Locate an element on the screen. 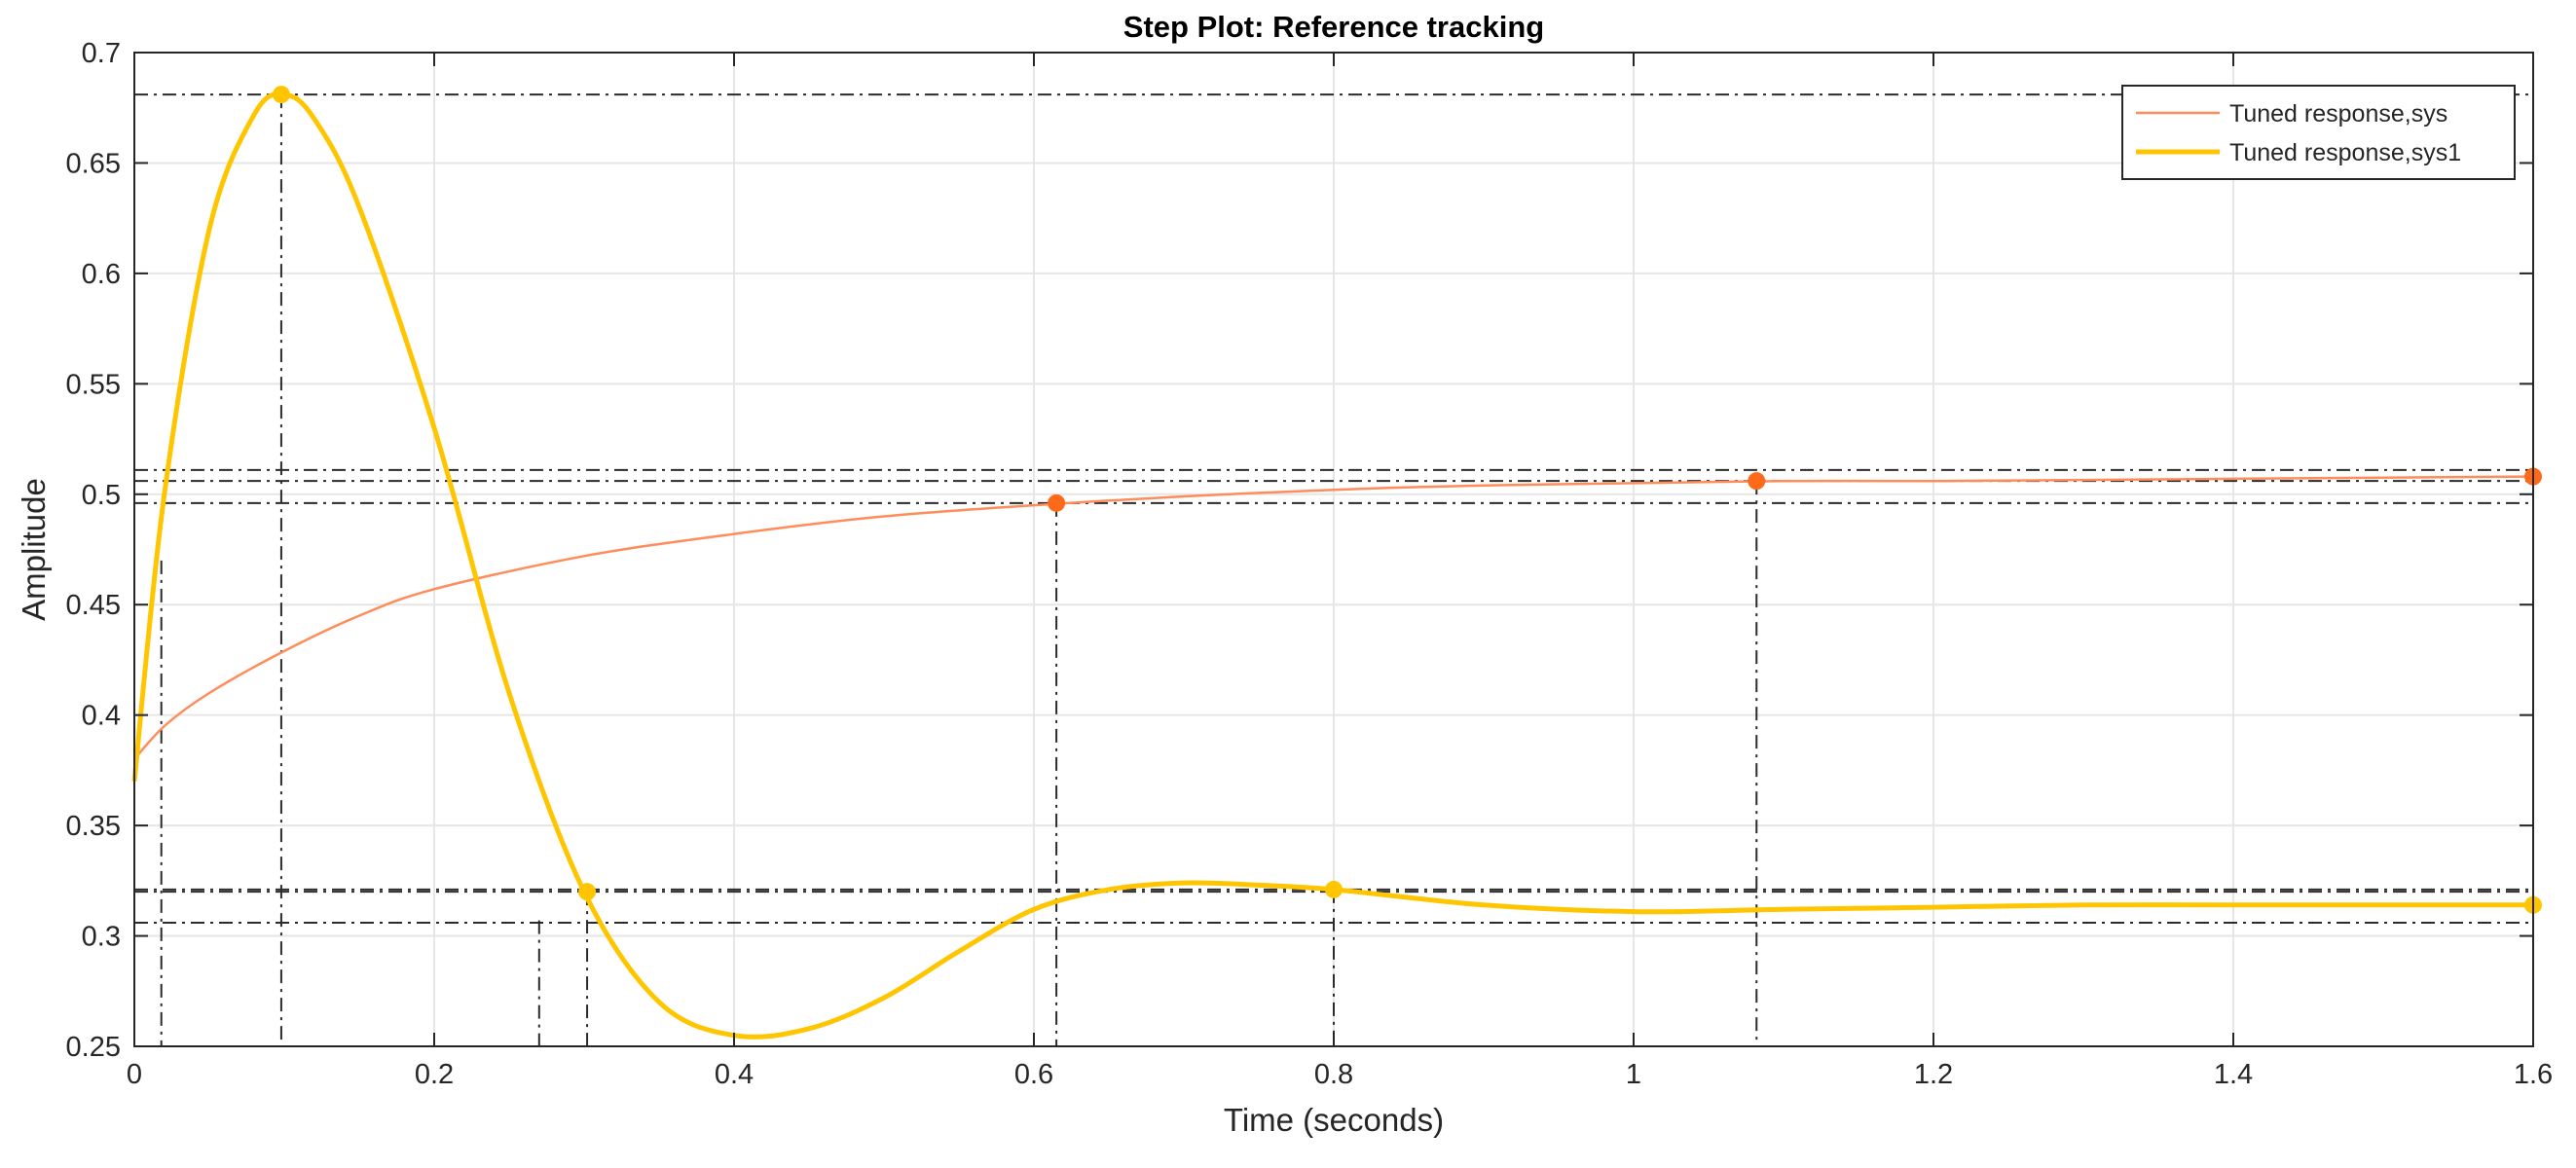  x-axis-label: Time (seconds) is located at coordinates (1334, 1120).